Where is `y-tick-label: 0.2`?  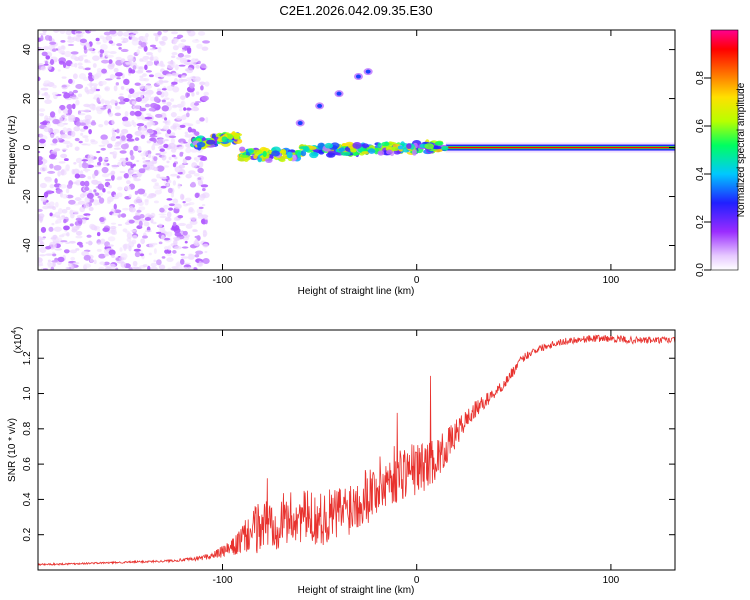
y-tick-label: 0.2 is located at coordinates (27, 534).